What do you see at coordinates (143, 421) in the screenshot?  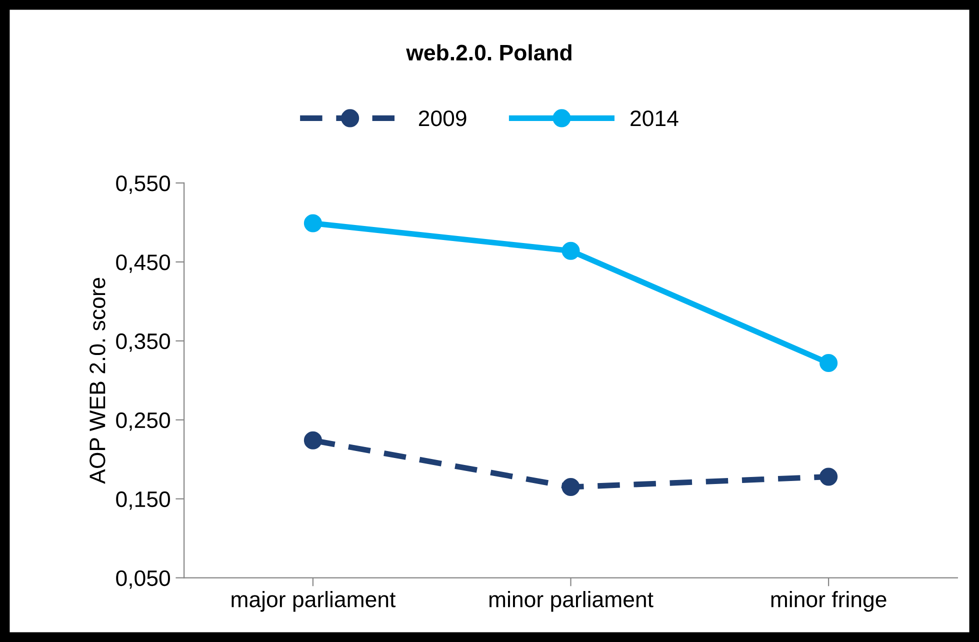 I see `y-tick-label: 0,250` at bounding box center [143, 421].